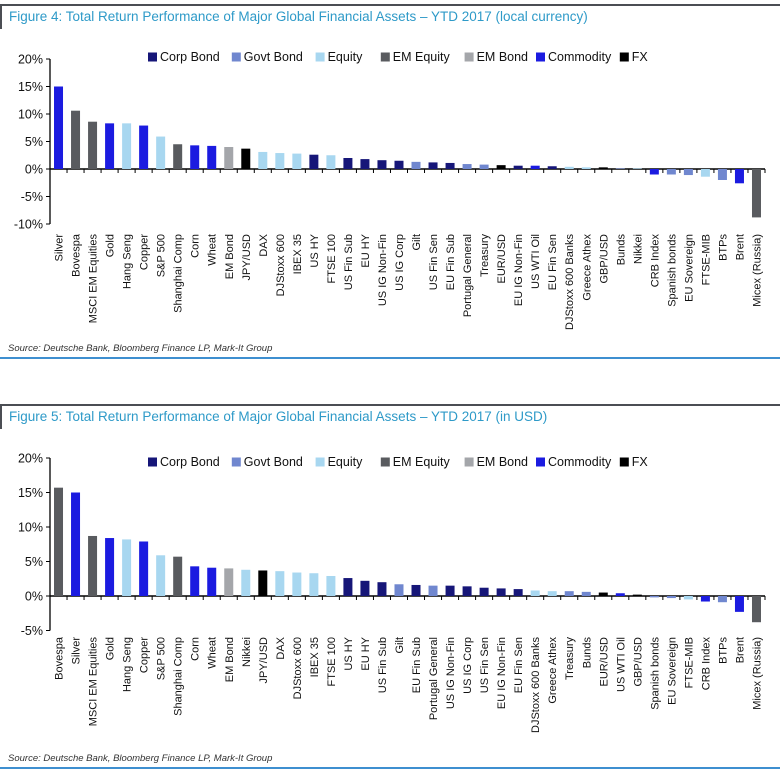 The width and height of the screenshot is (780, 779). I want to click on bar-label: EU HY, so click(366, 251).